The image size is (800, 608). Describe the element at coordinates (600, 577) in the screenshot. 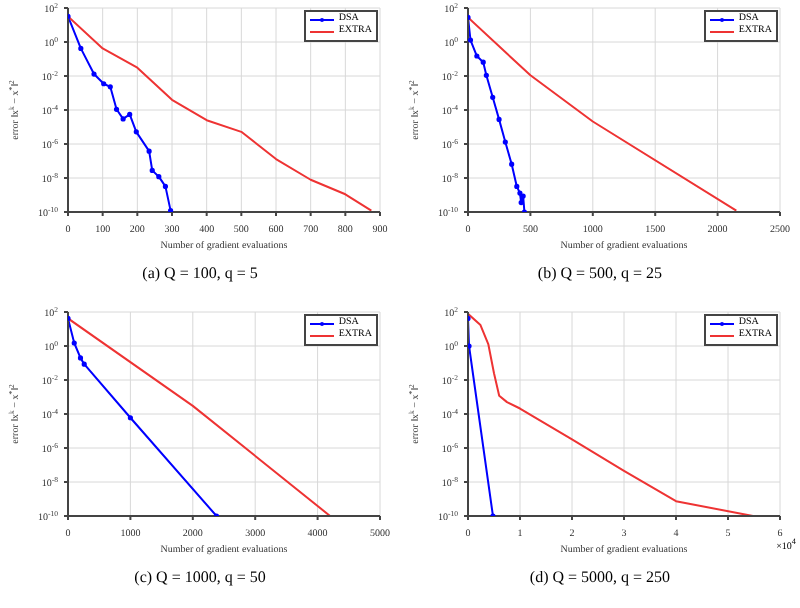

I see `text: (d) Q = 5000, q = 250` at that location.